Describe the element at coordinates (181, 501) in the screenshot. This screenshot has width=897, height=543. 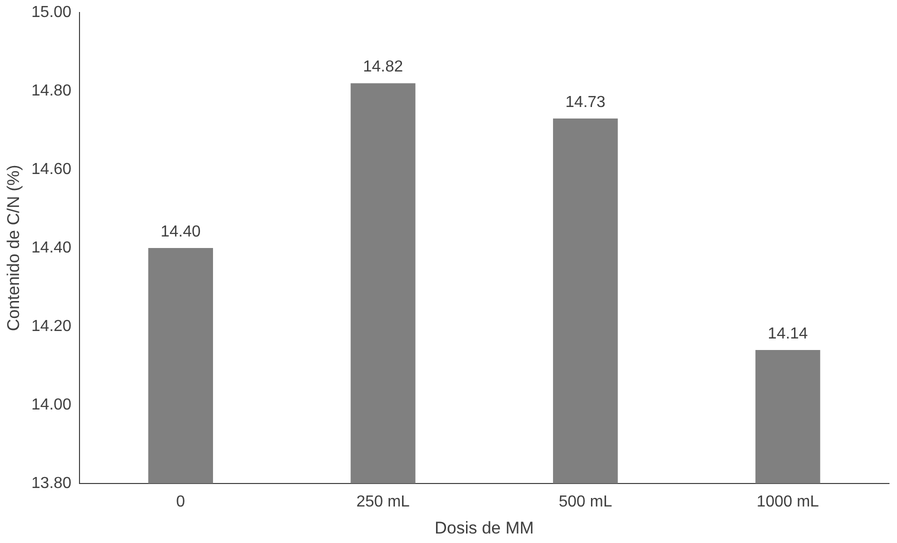
I see `x-tick-label: 0` at that location.